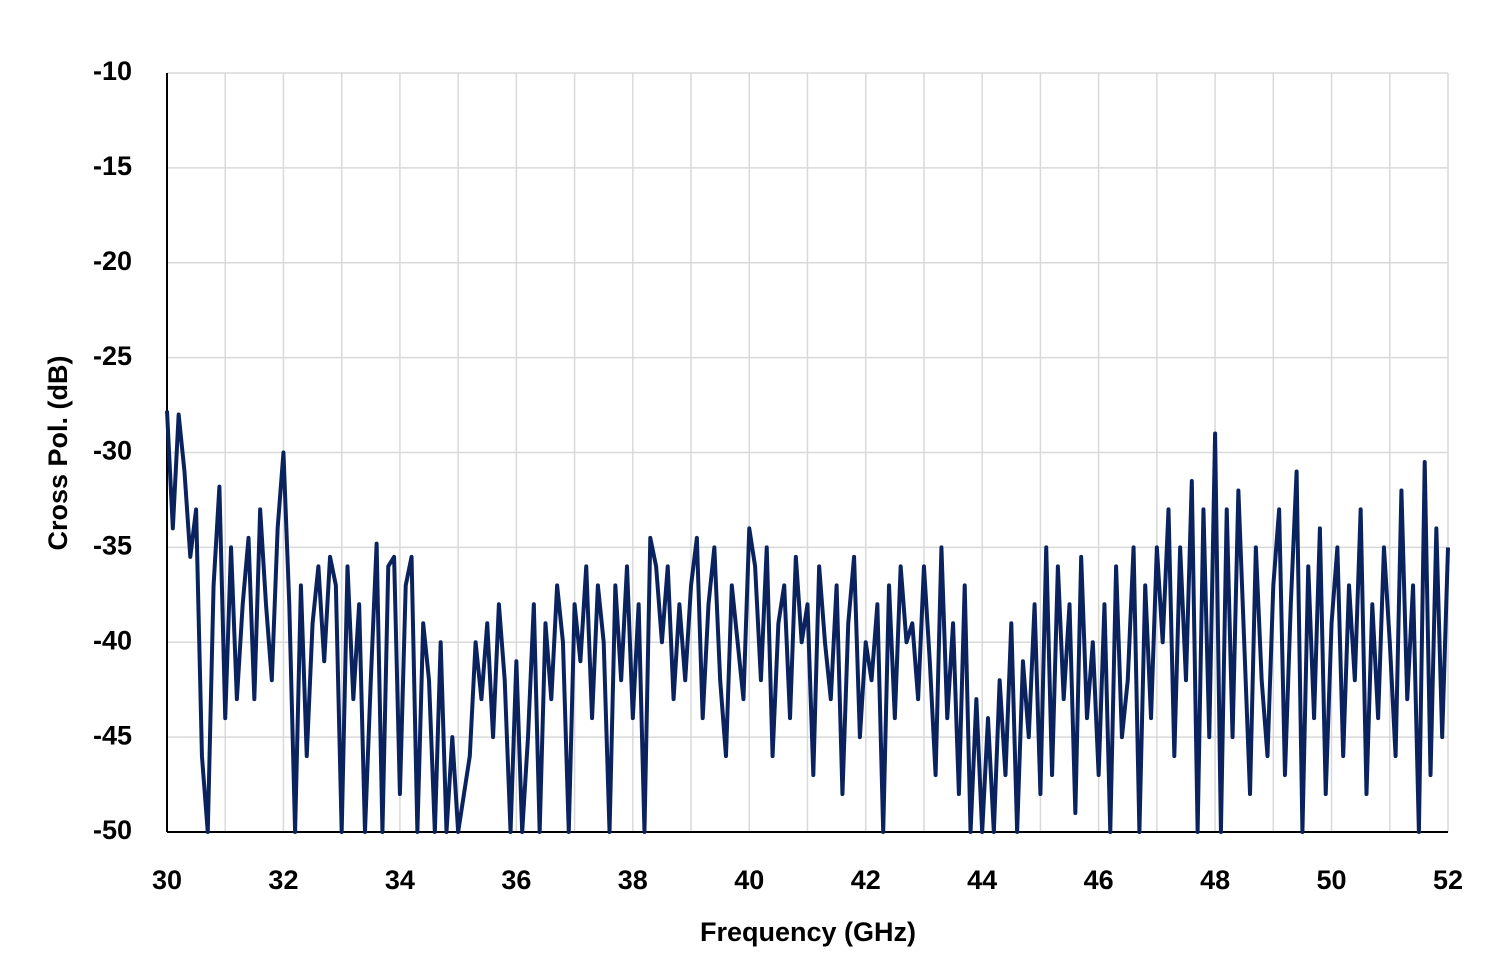 The image size is (1503, 957). I want to click on y-tick-label: -20, so click(112, 261).